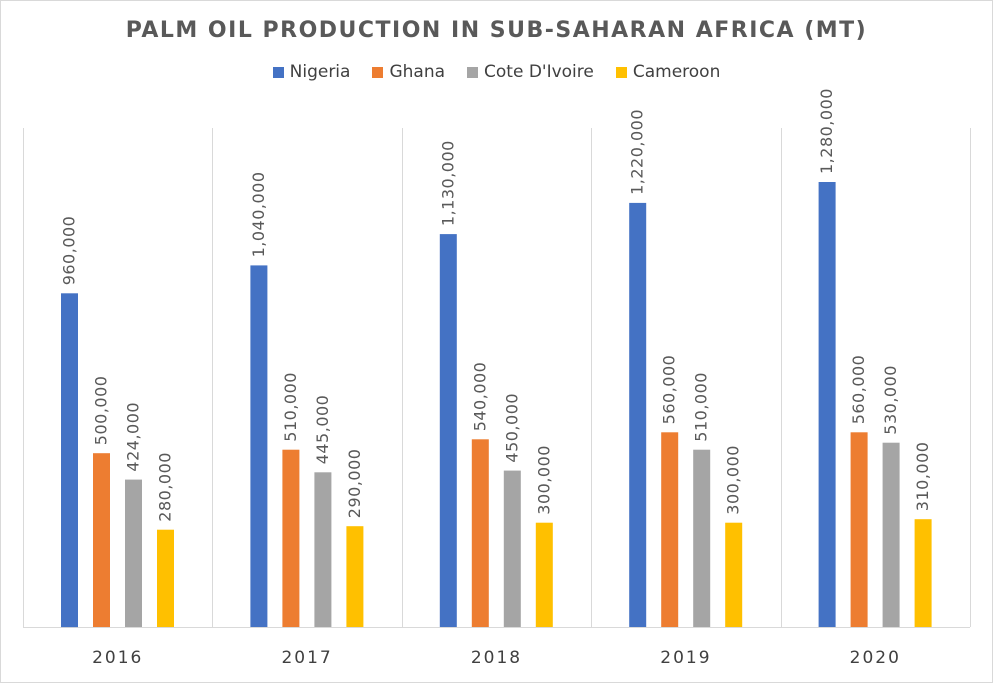 This screenshot has height=683, width=993. I want to click on bar-nigeria-2017, so click(259, 446).